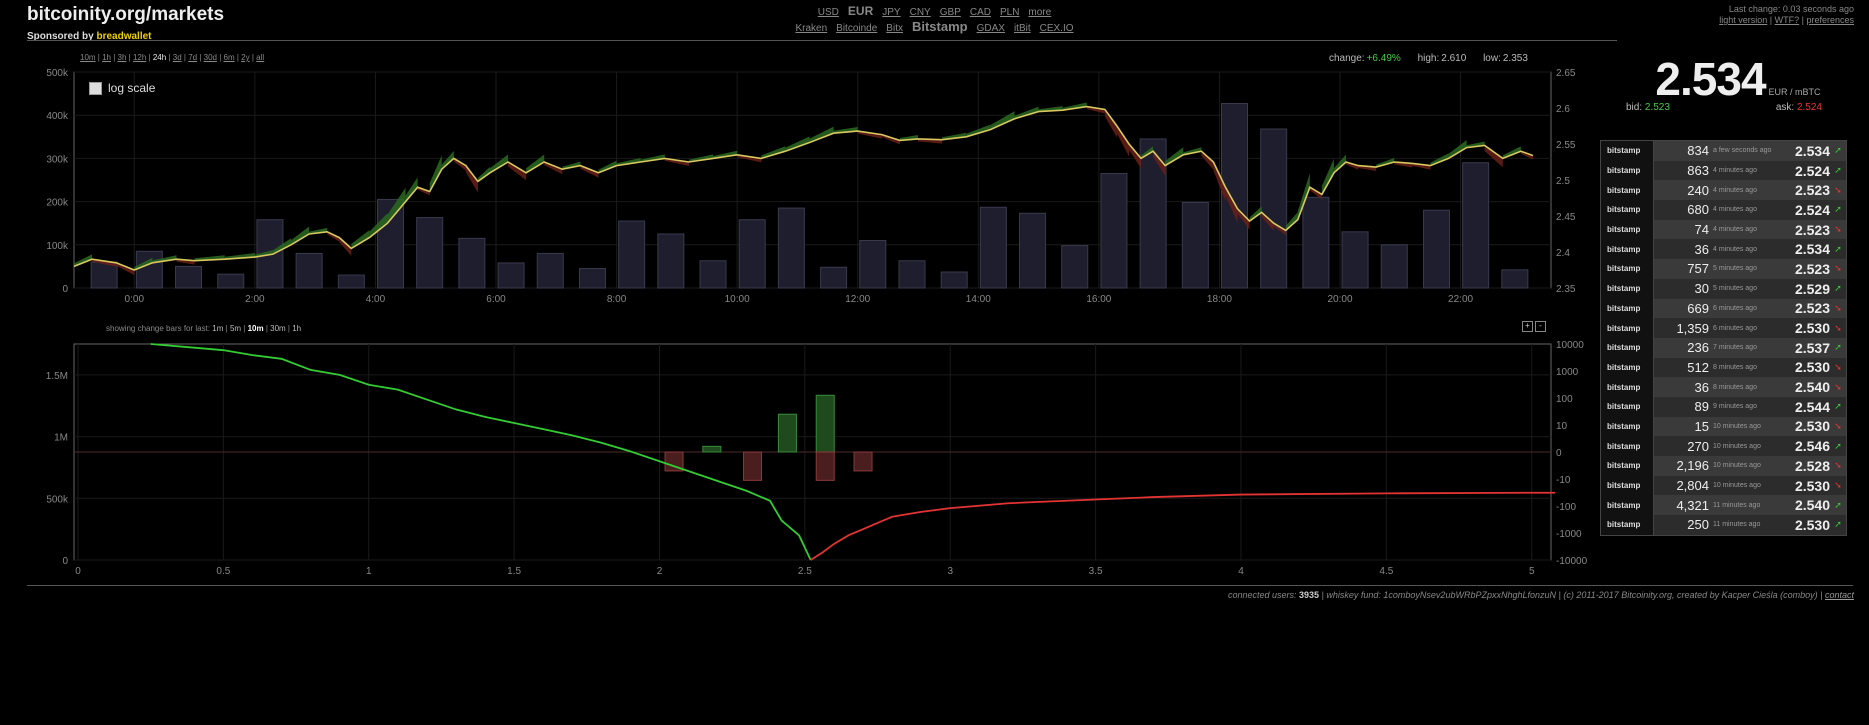  I want to click on trade-price: 2.523, so click(1812, 190).